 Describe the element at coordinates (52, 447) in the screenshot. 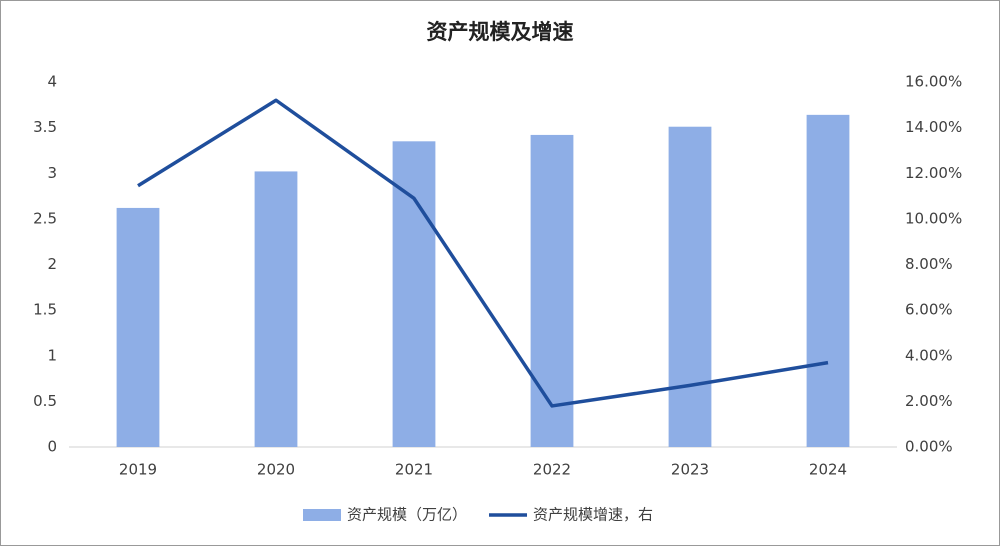

I see `y-tick-label: 0` at that location.